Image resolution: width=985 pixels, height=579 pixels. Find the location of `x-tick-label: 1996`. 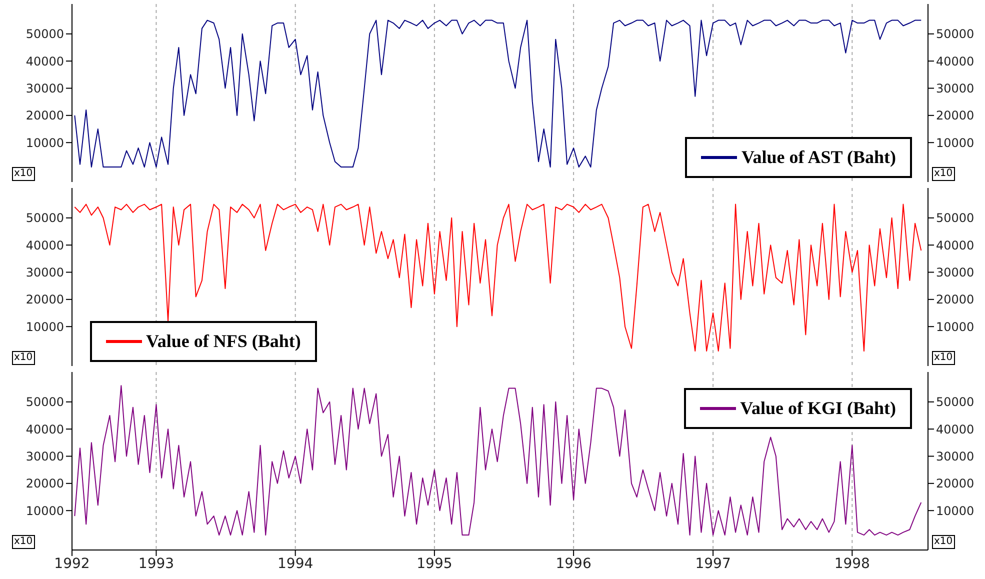

x-tick-label: 1996 is located at coordinates (574, 564).